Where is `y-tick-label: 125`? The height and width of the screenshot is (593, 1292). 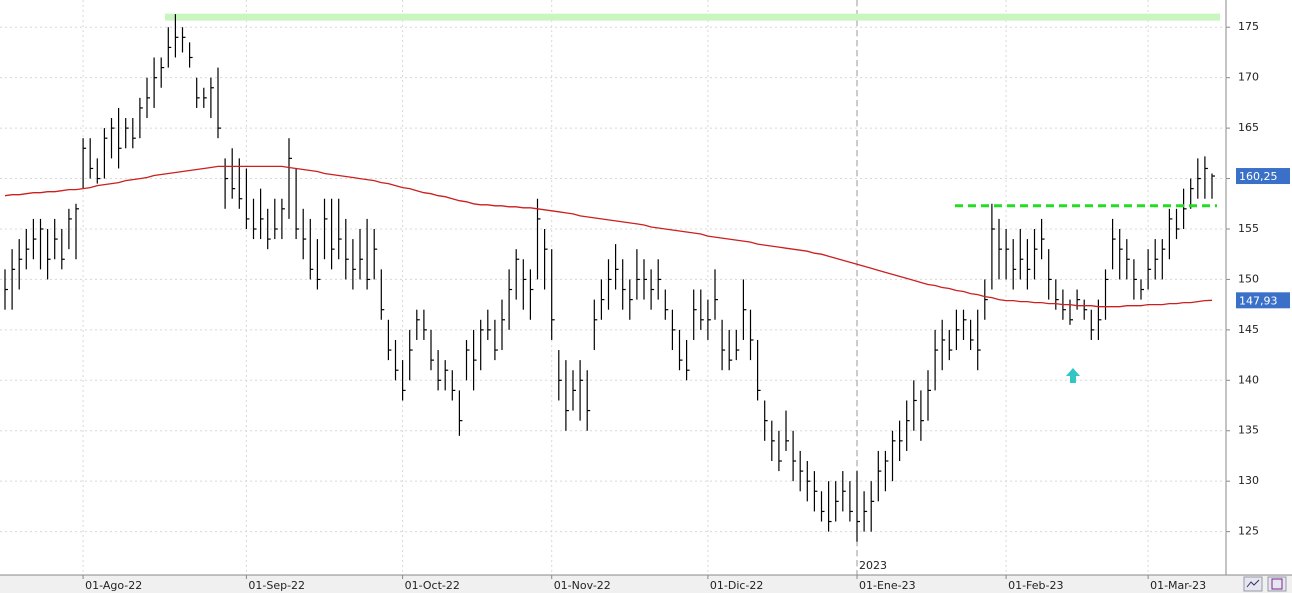
y-tick-label: 125 is located at coordinates (1248, 531).